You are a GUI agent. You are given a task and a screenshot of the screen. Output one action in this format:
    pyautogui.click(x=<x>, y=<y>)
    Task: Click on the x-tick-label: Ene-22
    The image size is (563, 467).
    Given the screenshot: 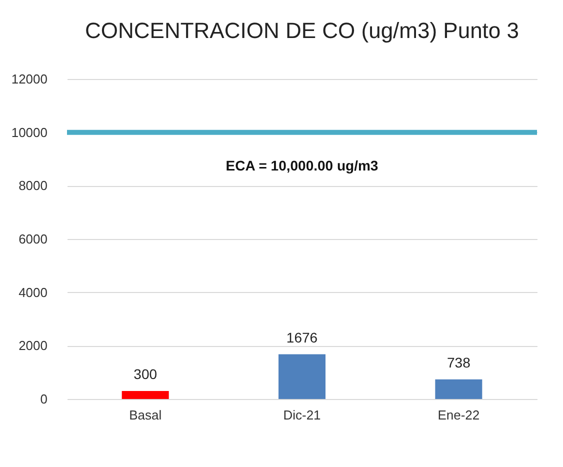 What is the action you would take?
    pyautogui.click(x=459, y=415)
    